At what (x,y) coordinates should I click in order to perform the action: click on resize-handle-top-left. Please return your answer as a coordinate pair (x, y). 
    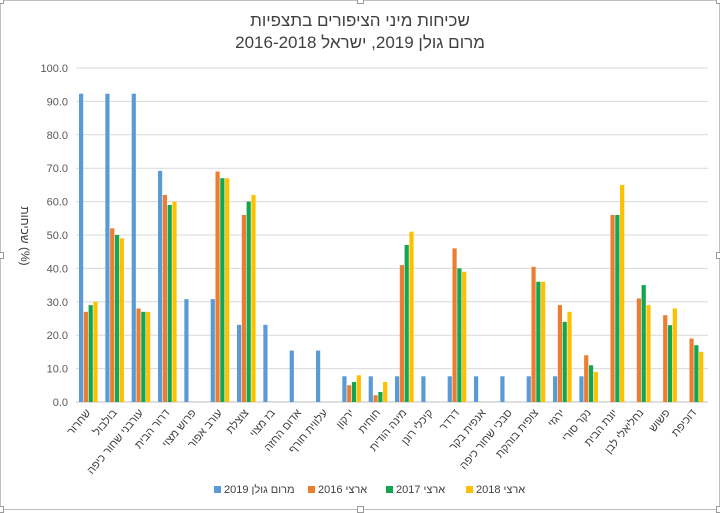
    Looking at the image, I should click on (2, 2).